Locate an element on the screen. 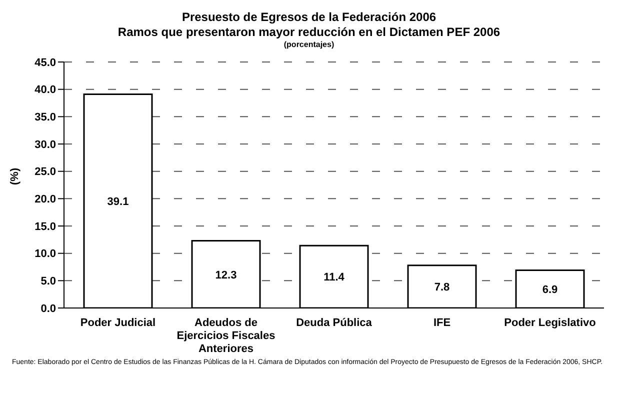 The height and width of the screenshot is (402, 618). text: (porcentajes) is located at coordinates (309, 45).